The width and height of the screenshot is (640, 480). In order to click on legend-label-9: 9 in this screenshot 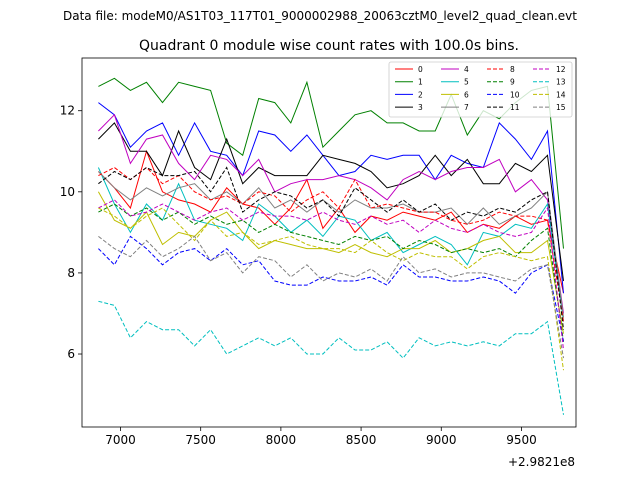, I will do `click(512, 82)`.